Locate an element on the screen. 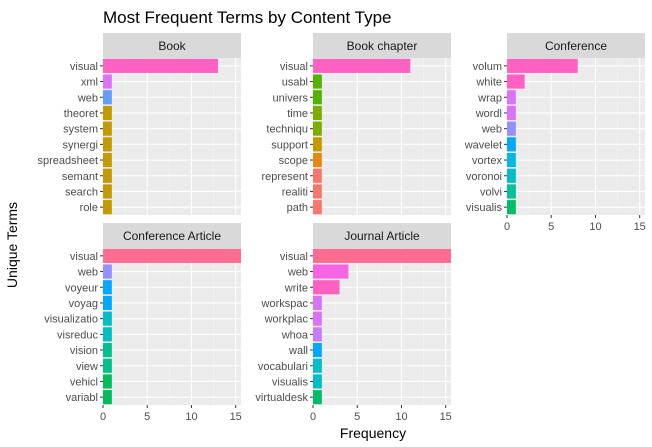 The image size is (652, 447). x-axis-title: Frequency is located at coordinates (373, 433).